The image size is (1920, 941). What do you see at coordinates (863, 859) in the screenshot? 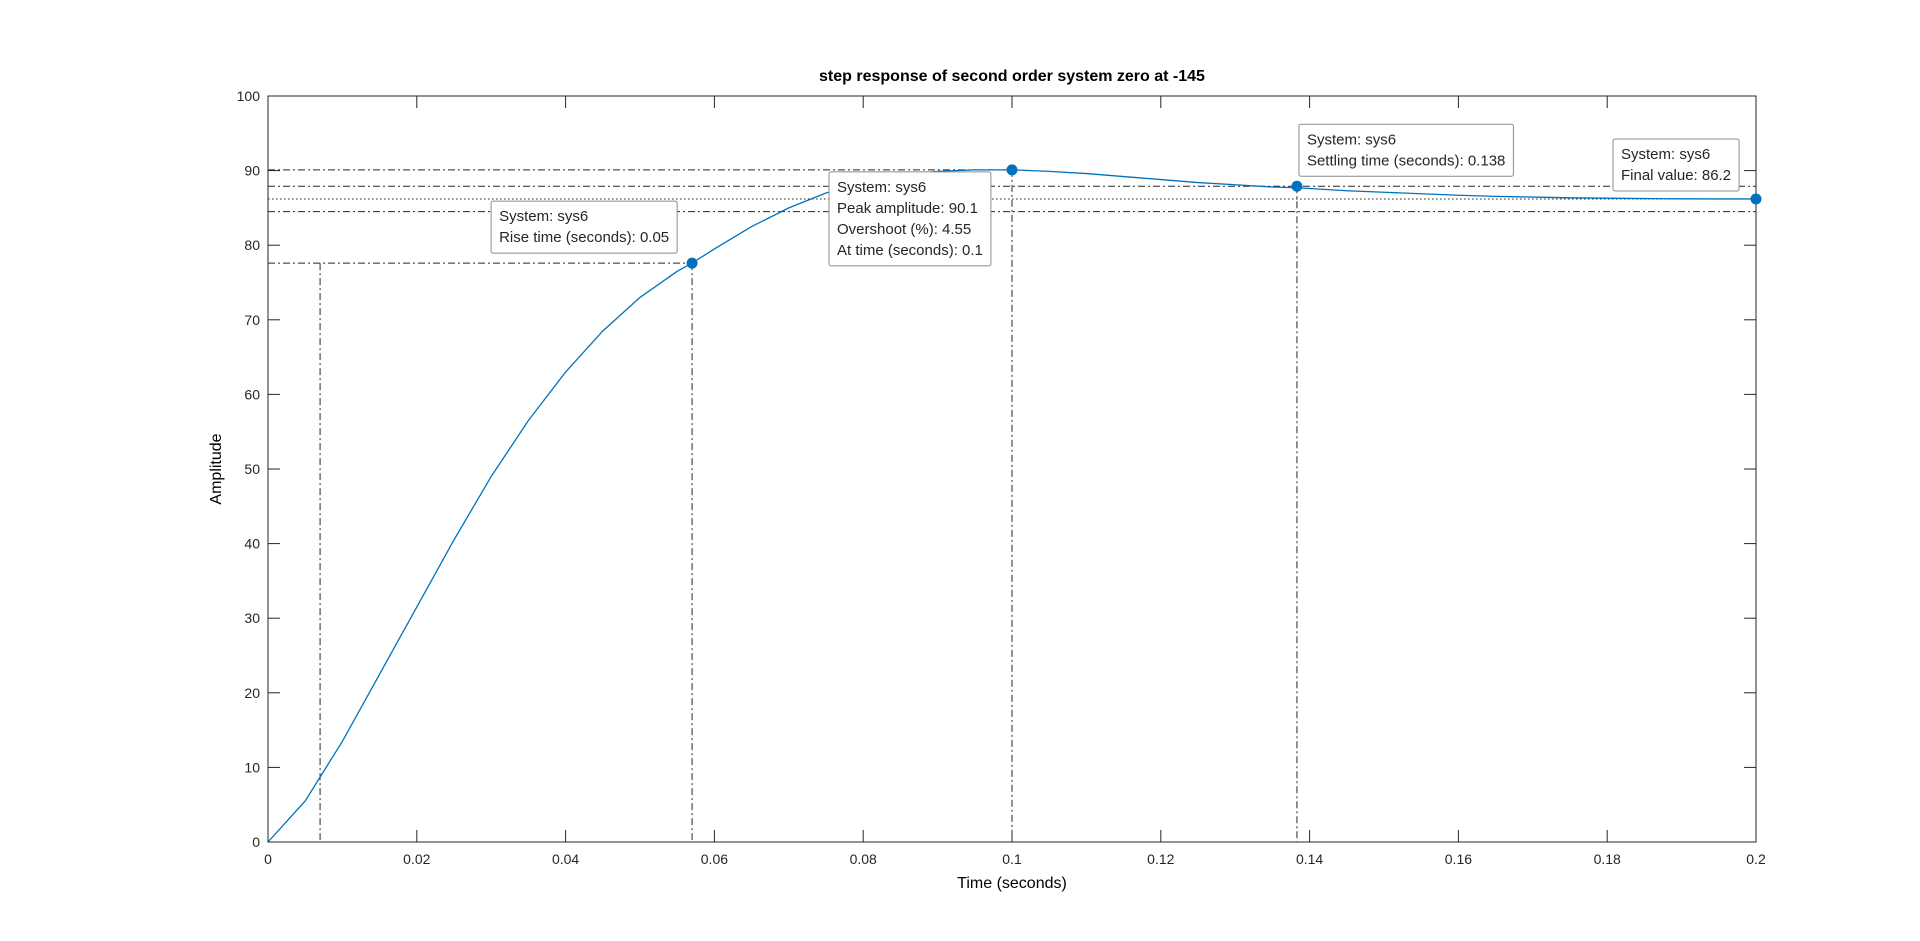
I see `x-tick-label: 0.08` at bounding box center [863, 859].